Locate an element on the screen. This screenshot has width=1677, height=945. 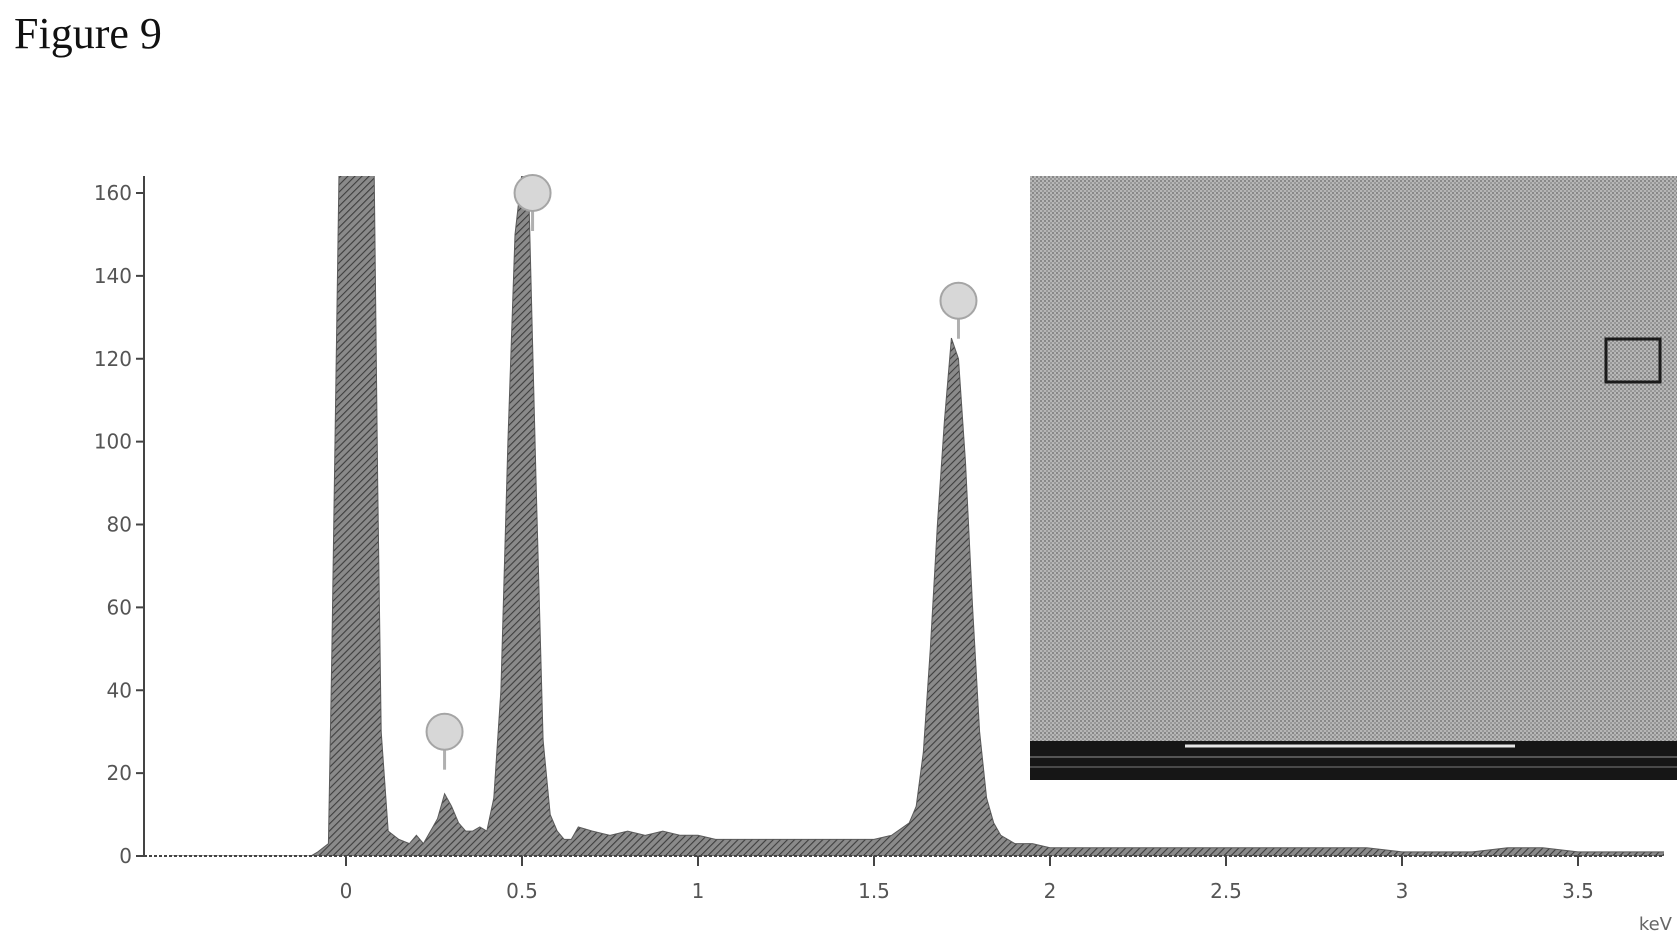
x-tick-label: 3 is located at coordinates (1402, 891).